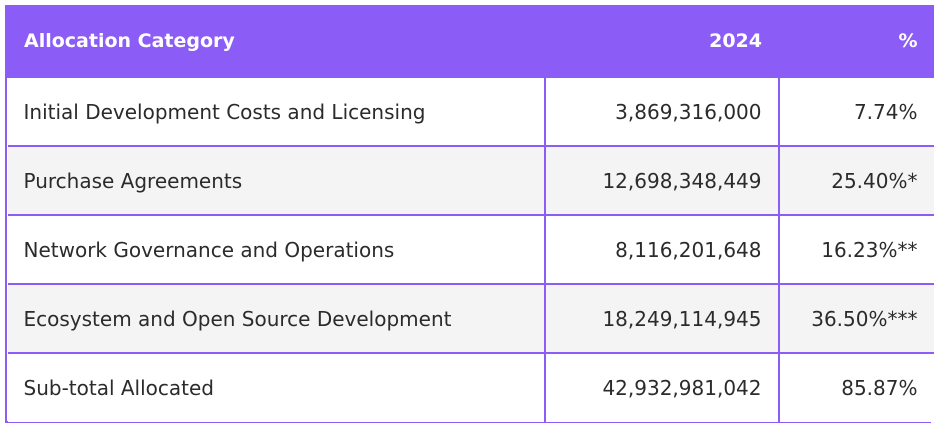 The image size is (936, 428). Describe the element at coordinates (855, 318) in the screenshot. I see `row-percent: 36.50%***` at that location.